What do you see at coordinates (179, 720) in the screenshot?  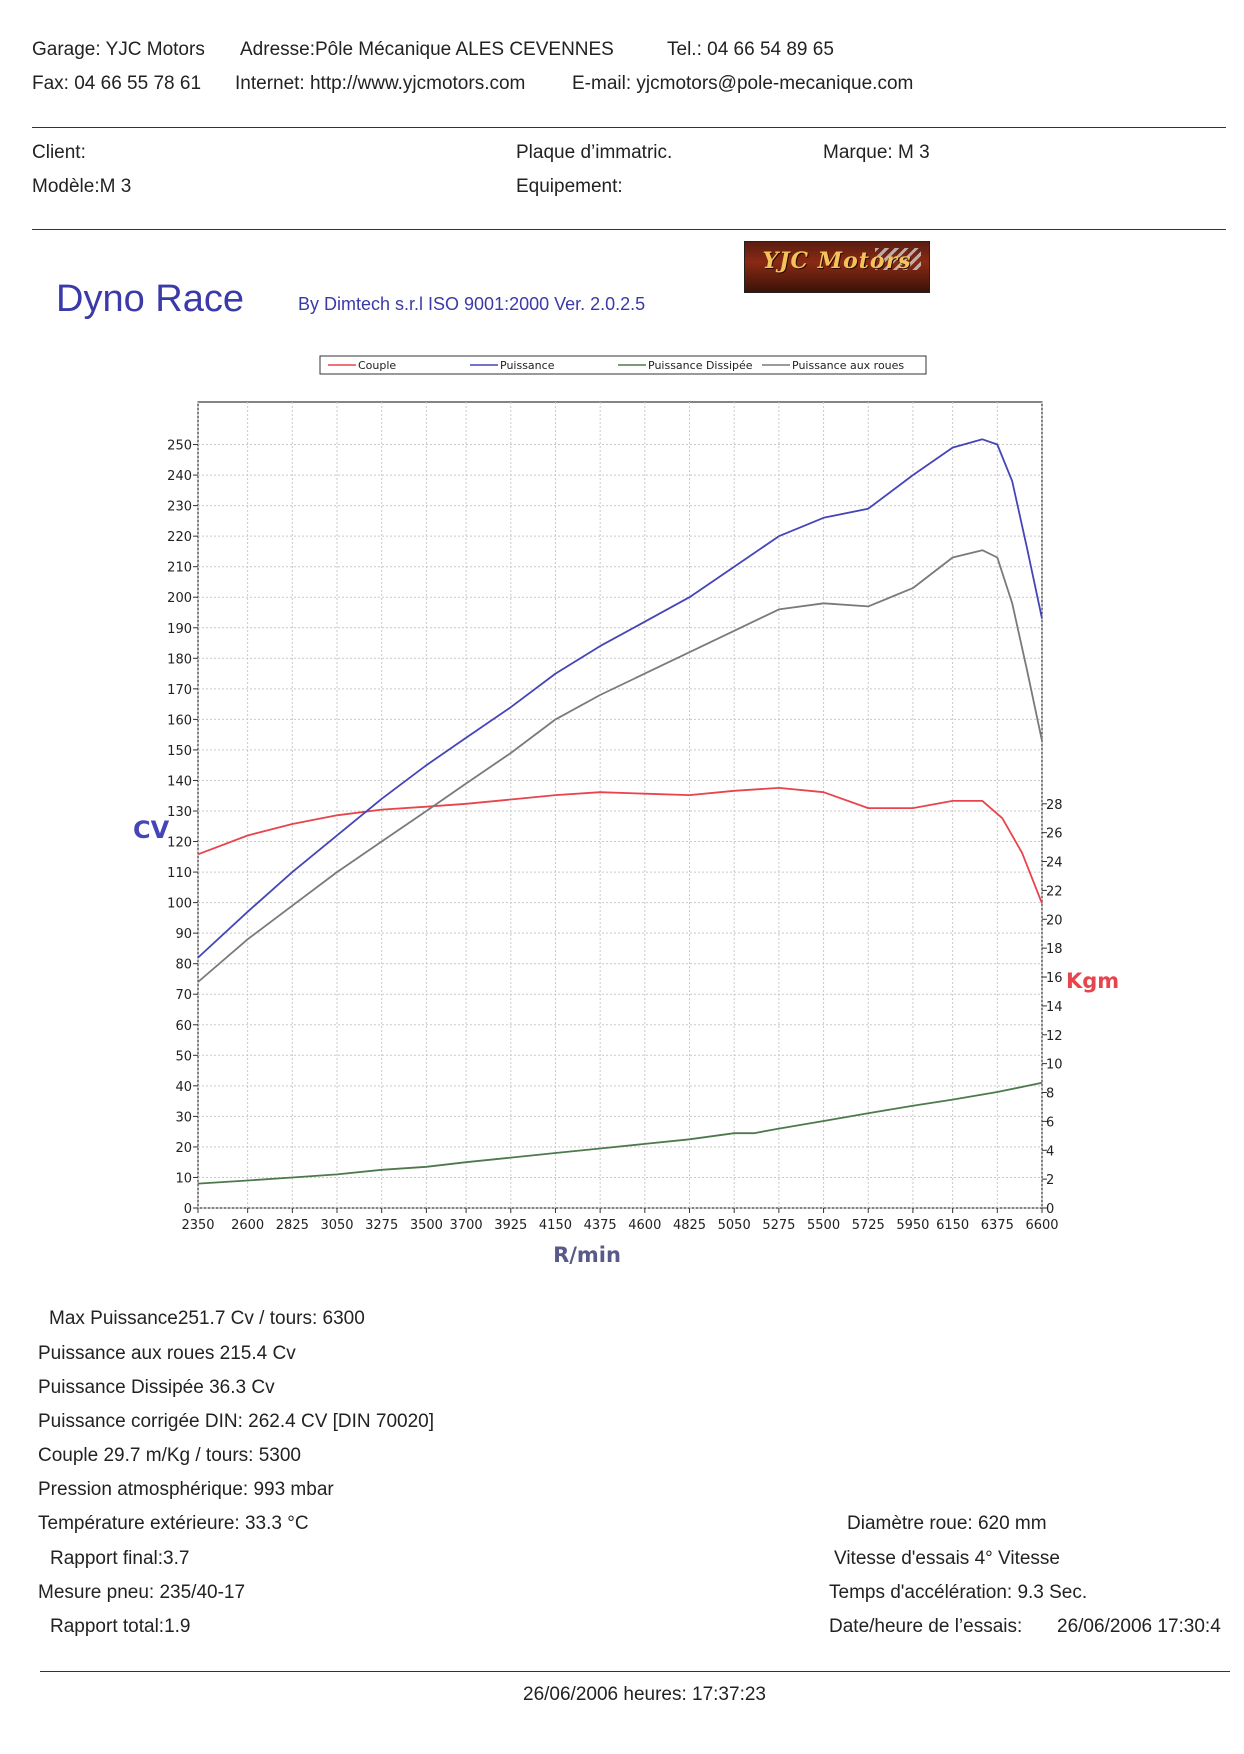 I see `y-left-tick-label: 160` at bounding box center [179, 720].